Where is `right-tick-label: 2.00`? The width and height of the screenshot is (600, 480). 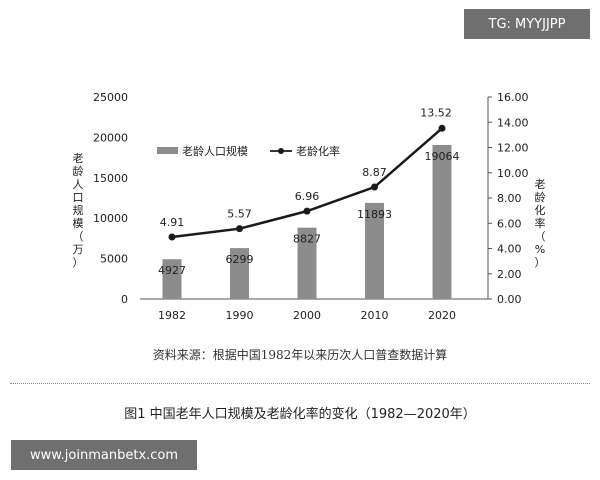
right-tick-label: 2.00 is located at coordinates (509, 274).